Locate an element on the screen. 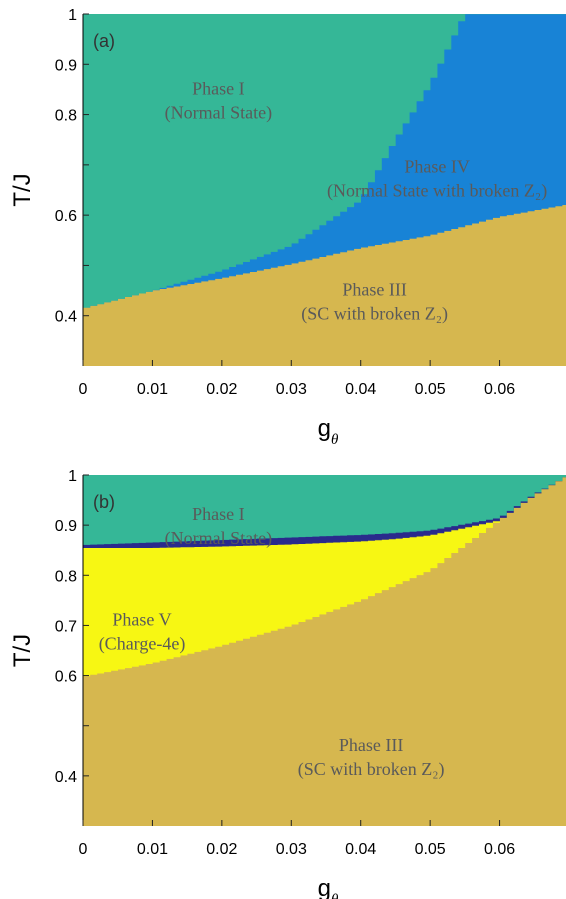 The width and height of the screenshot is (566, 899). phase-annotation: Phase IV (Normal State with broken Z₂) is located at coordinates (437, 178).